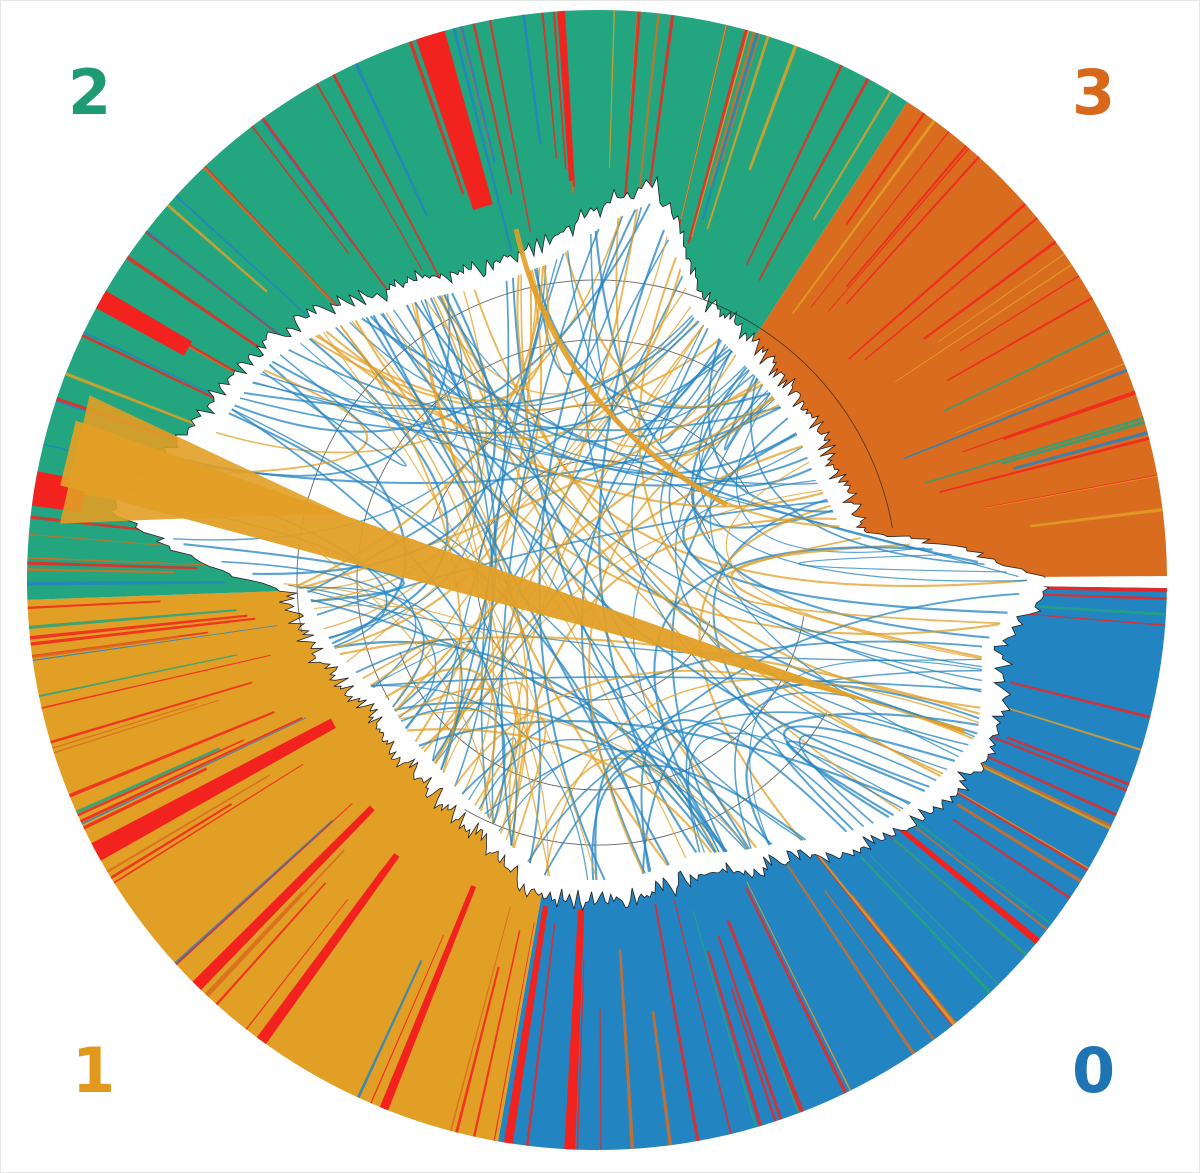 Image resolution: width=1200 pixels, height=1173 pixels. What do you see at coordinates (94, 1070) in the screenshot?
I see `clade-label-1: 1` at bounding box center [94, 1070].